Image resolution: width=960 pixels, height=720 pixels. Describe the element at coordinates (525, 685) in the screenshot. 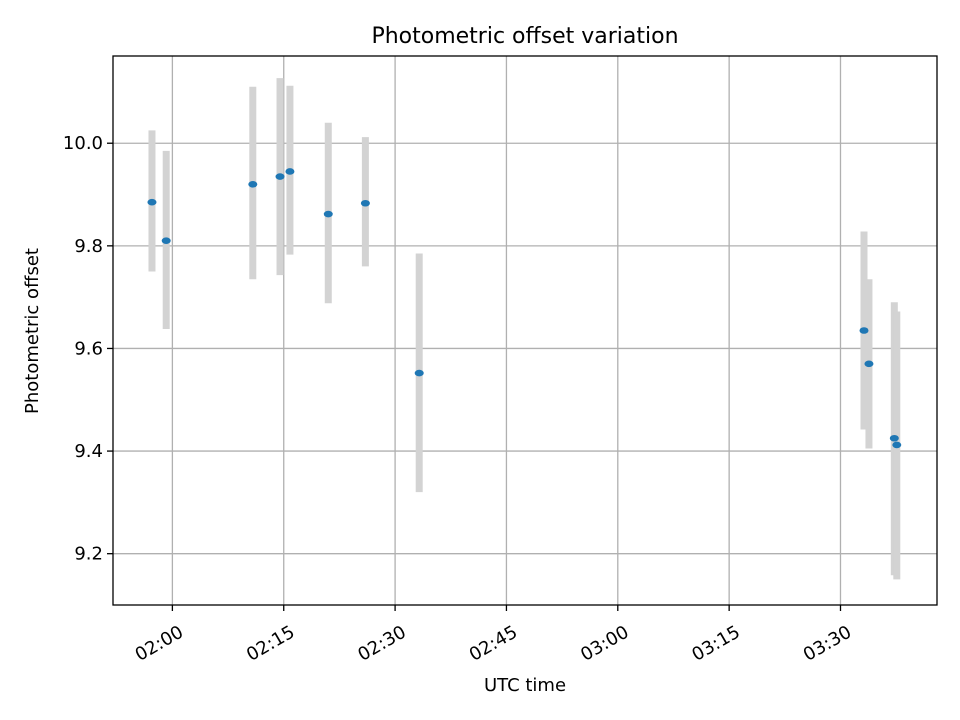

I see `x-axis-label: UTC time` at that location.